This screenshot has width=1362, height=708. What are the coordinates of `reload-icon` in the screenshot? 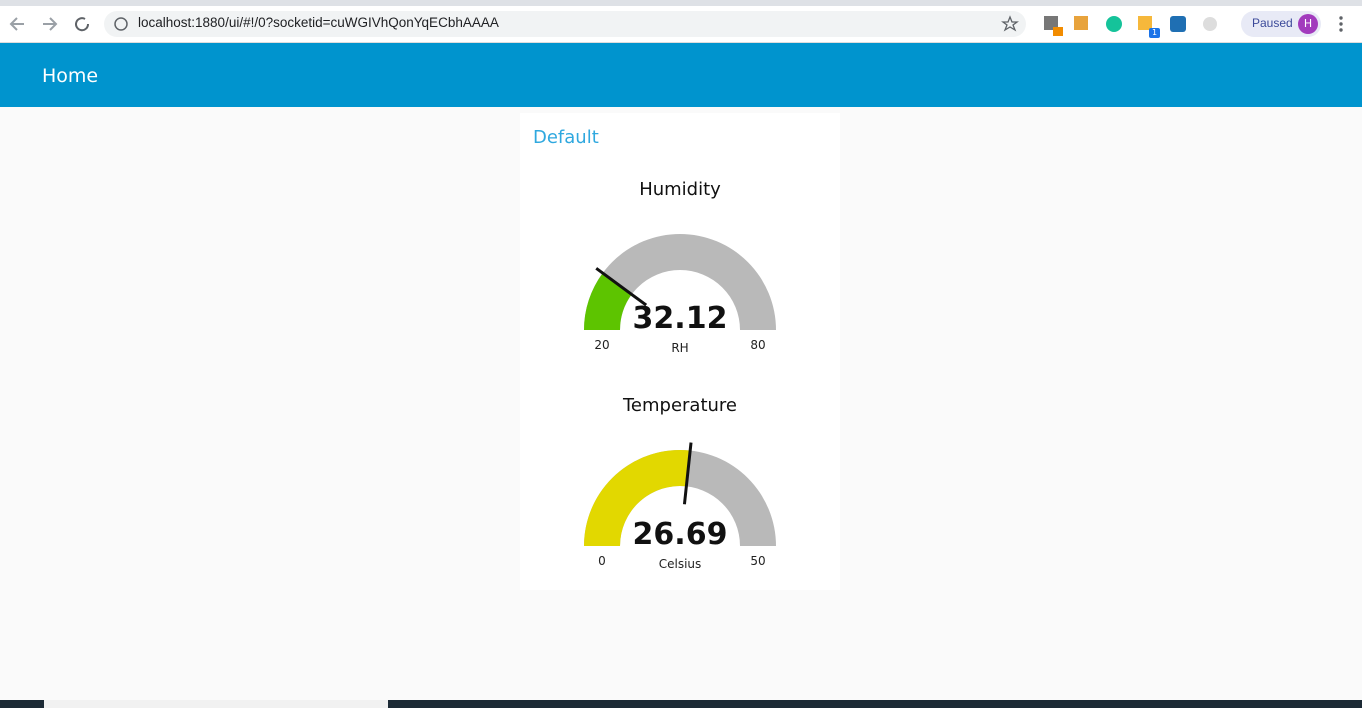 It's located at (82, 24).